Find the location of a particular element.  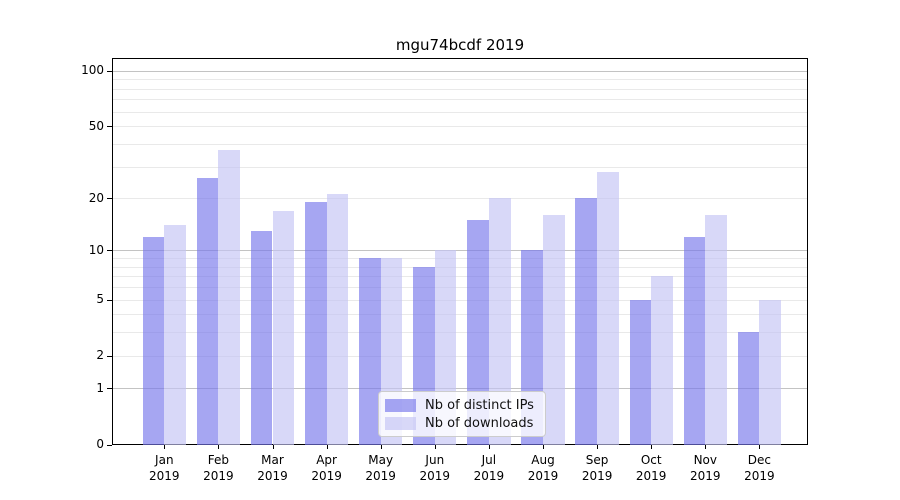

x-tick-year-jun: 2019 is located at coordinates (435, 476).